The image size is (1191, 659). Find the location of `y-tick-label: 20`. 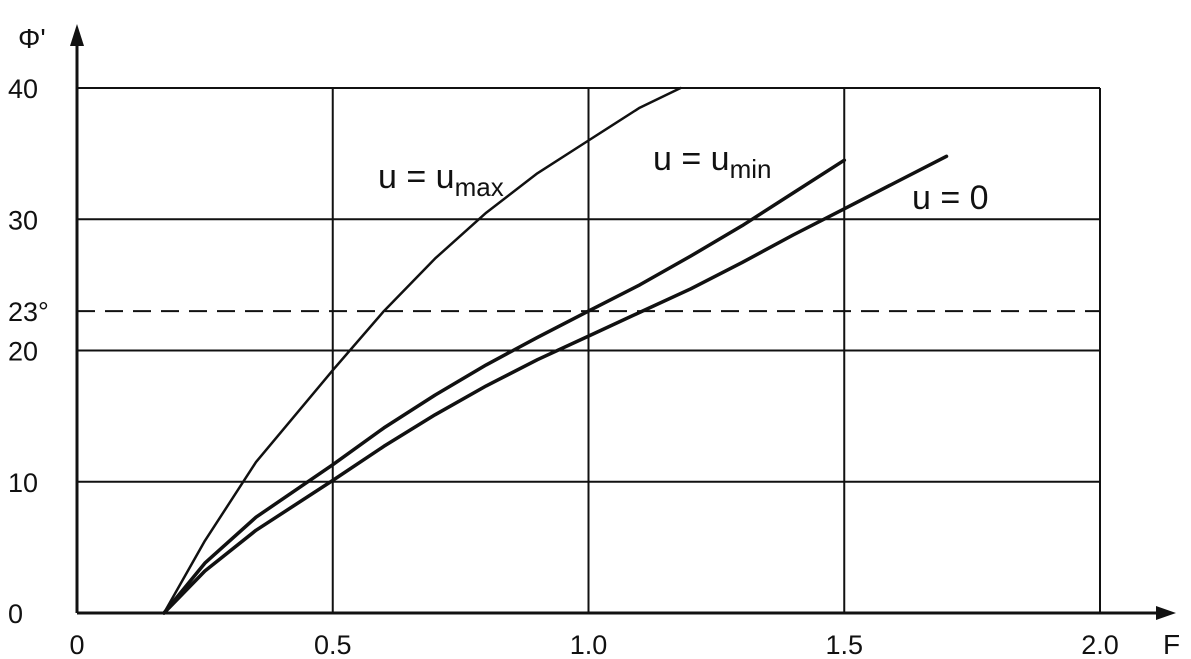

y-tick-label: 20 is located at coordinates (23, 352).